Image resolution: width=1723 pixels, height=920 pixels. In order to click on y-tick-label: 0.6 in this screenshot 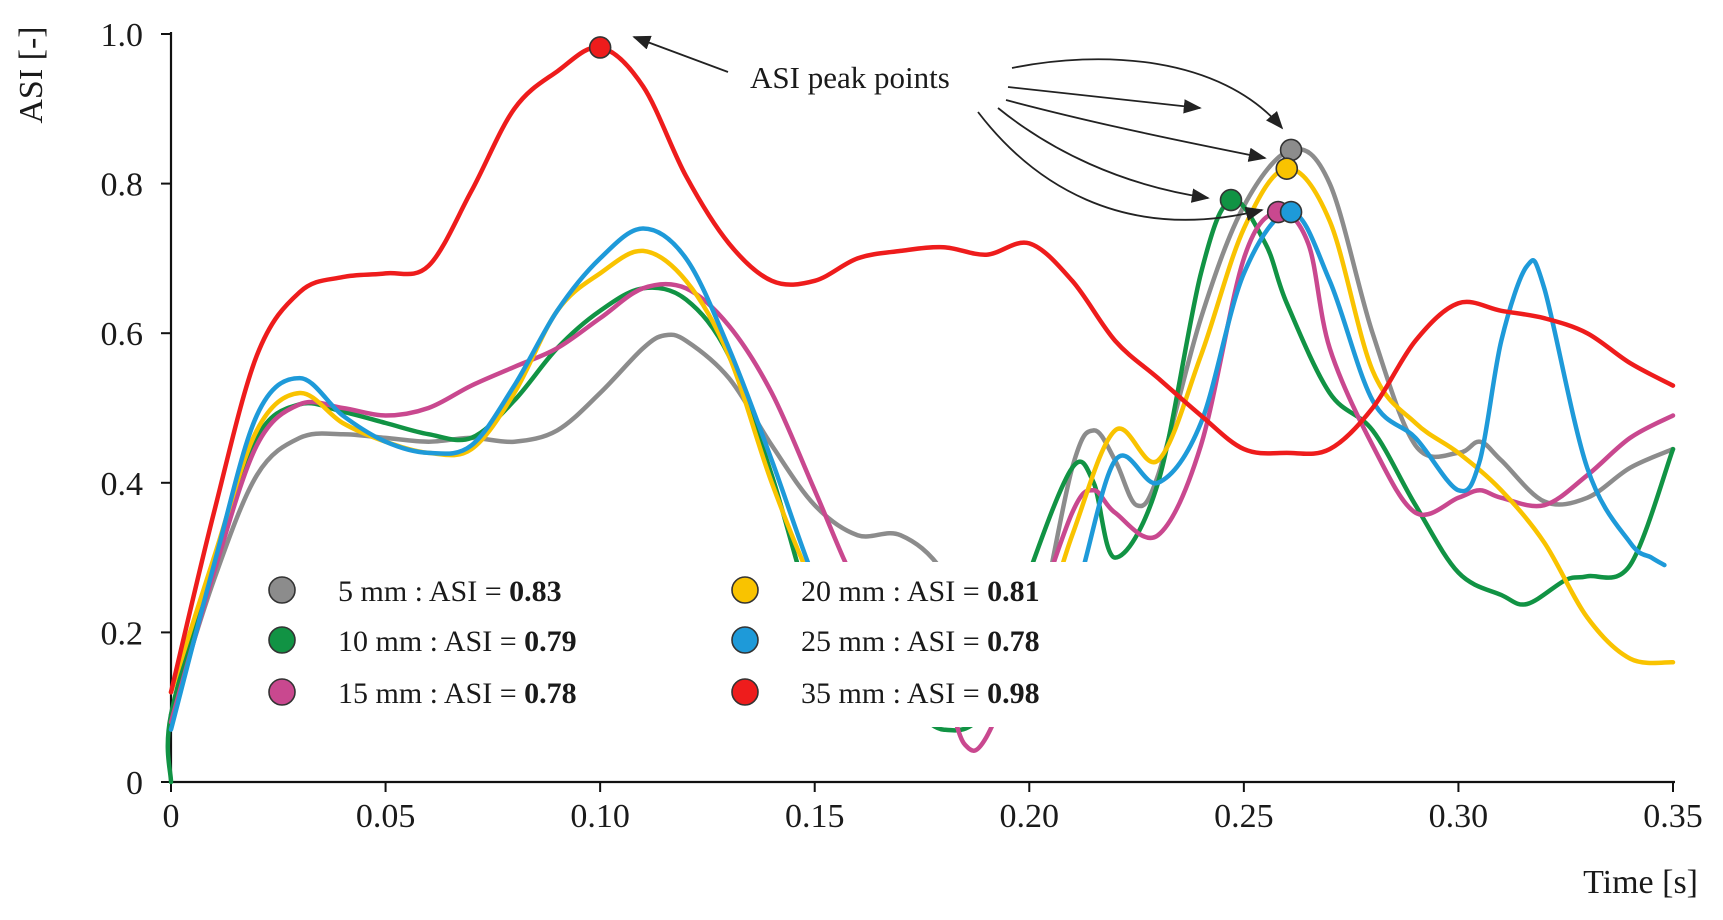, I will do `click(122, 334)`.